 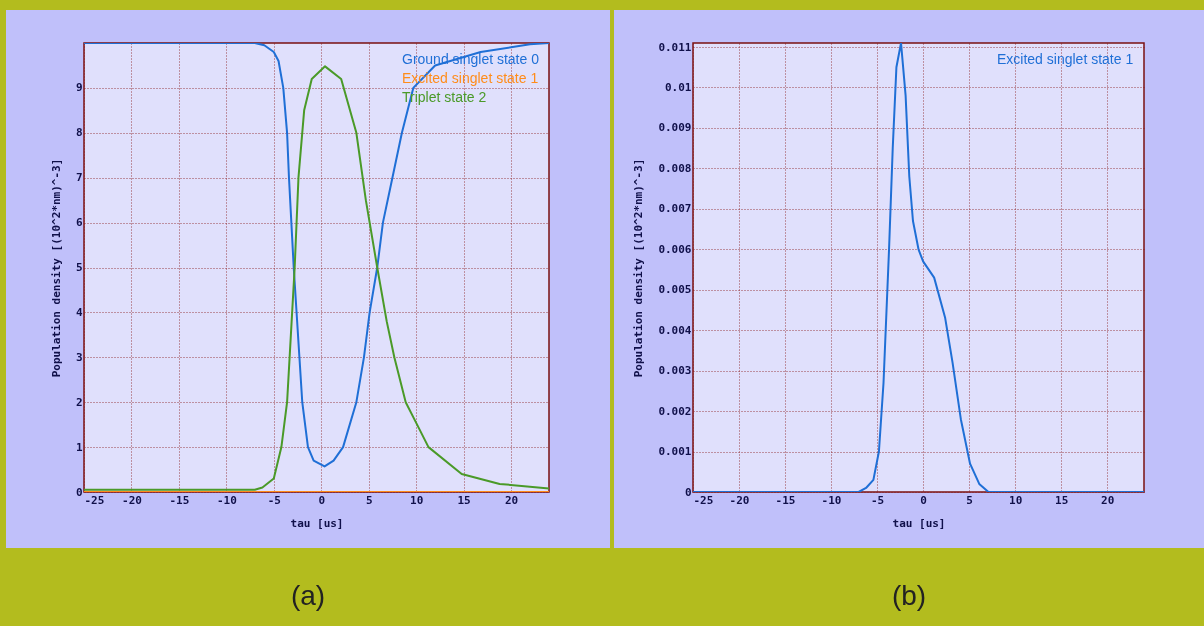 What do you see at coordinates (909, 596) in the screenshot?
I see `text: (b)` at bounding box center [909, 596].